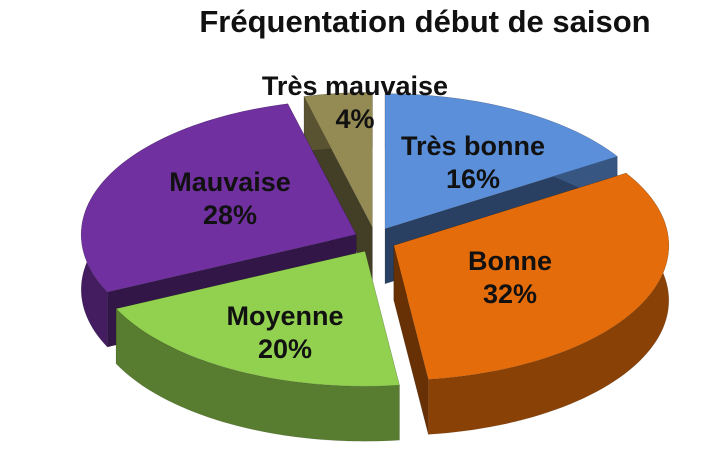 The height and width of the screenshot is (471, 715). What do you see at coordinates (285, 332) in the screenshot?
I see `label-moyenne: Moyenne 20%` at bounding box center [285, 332].